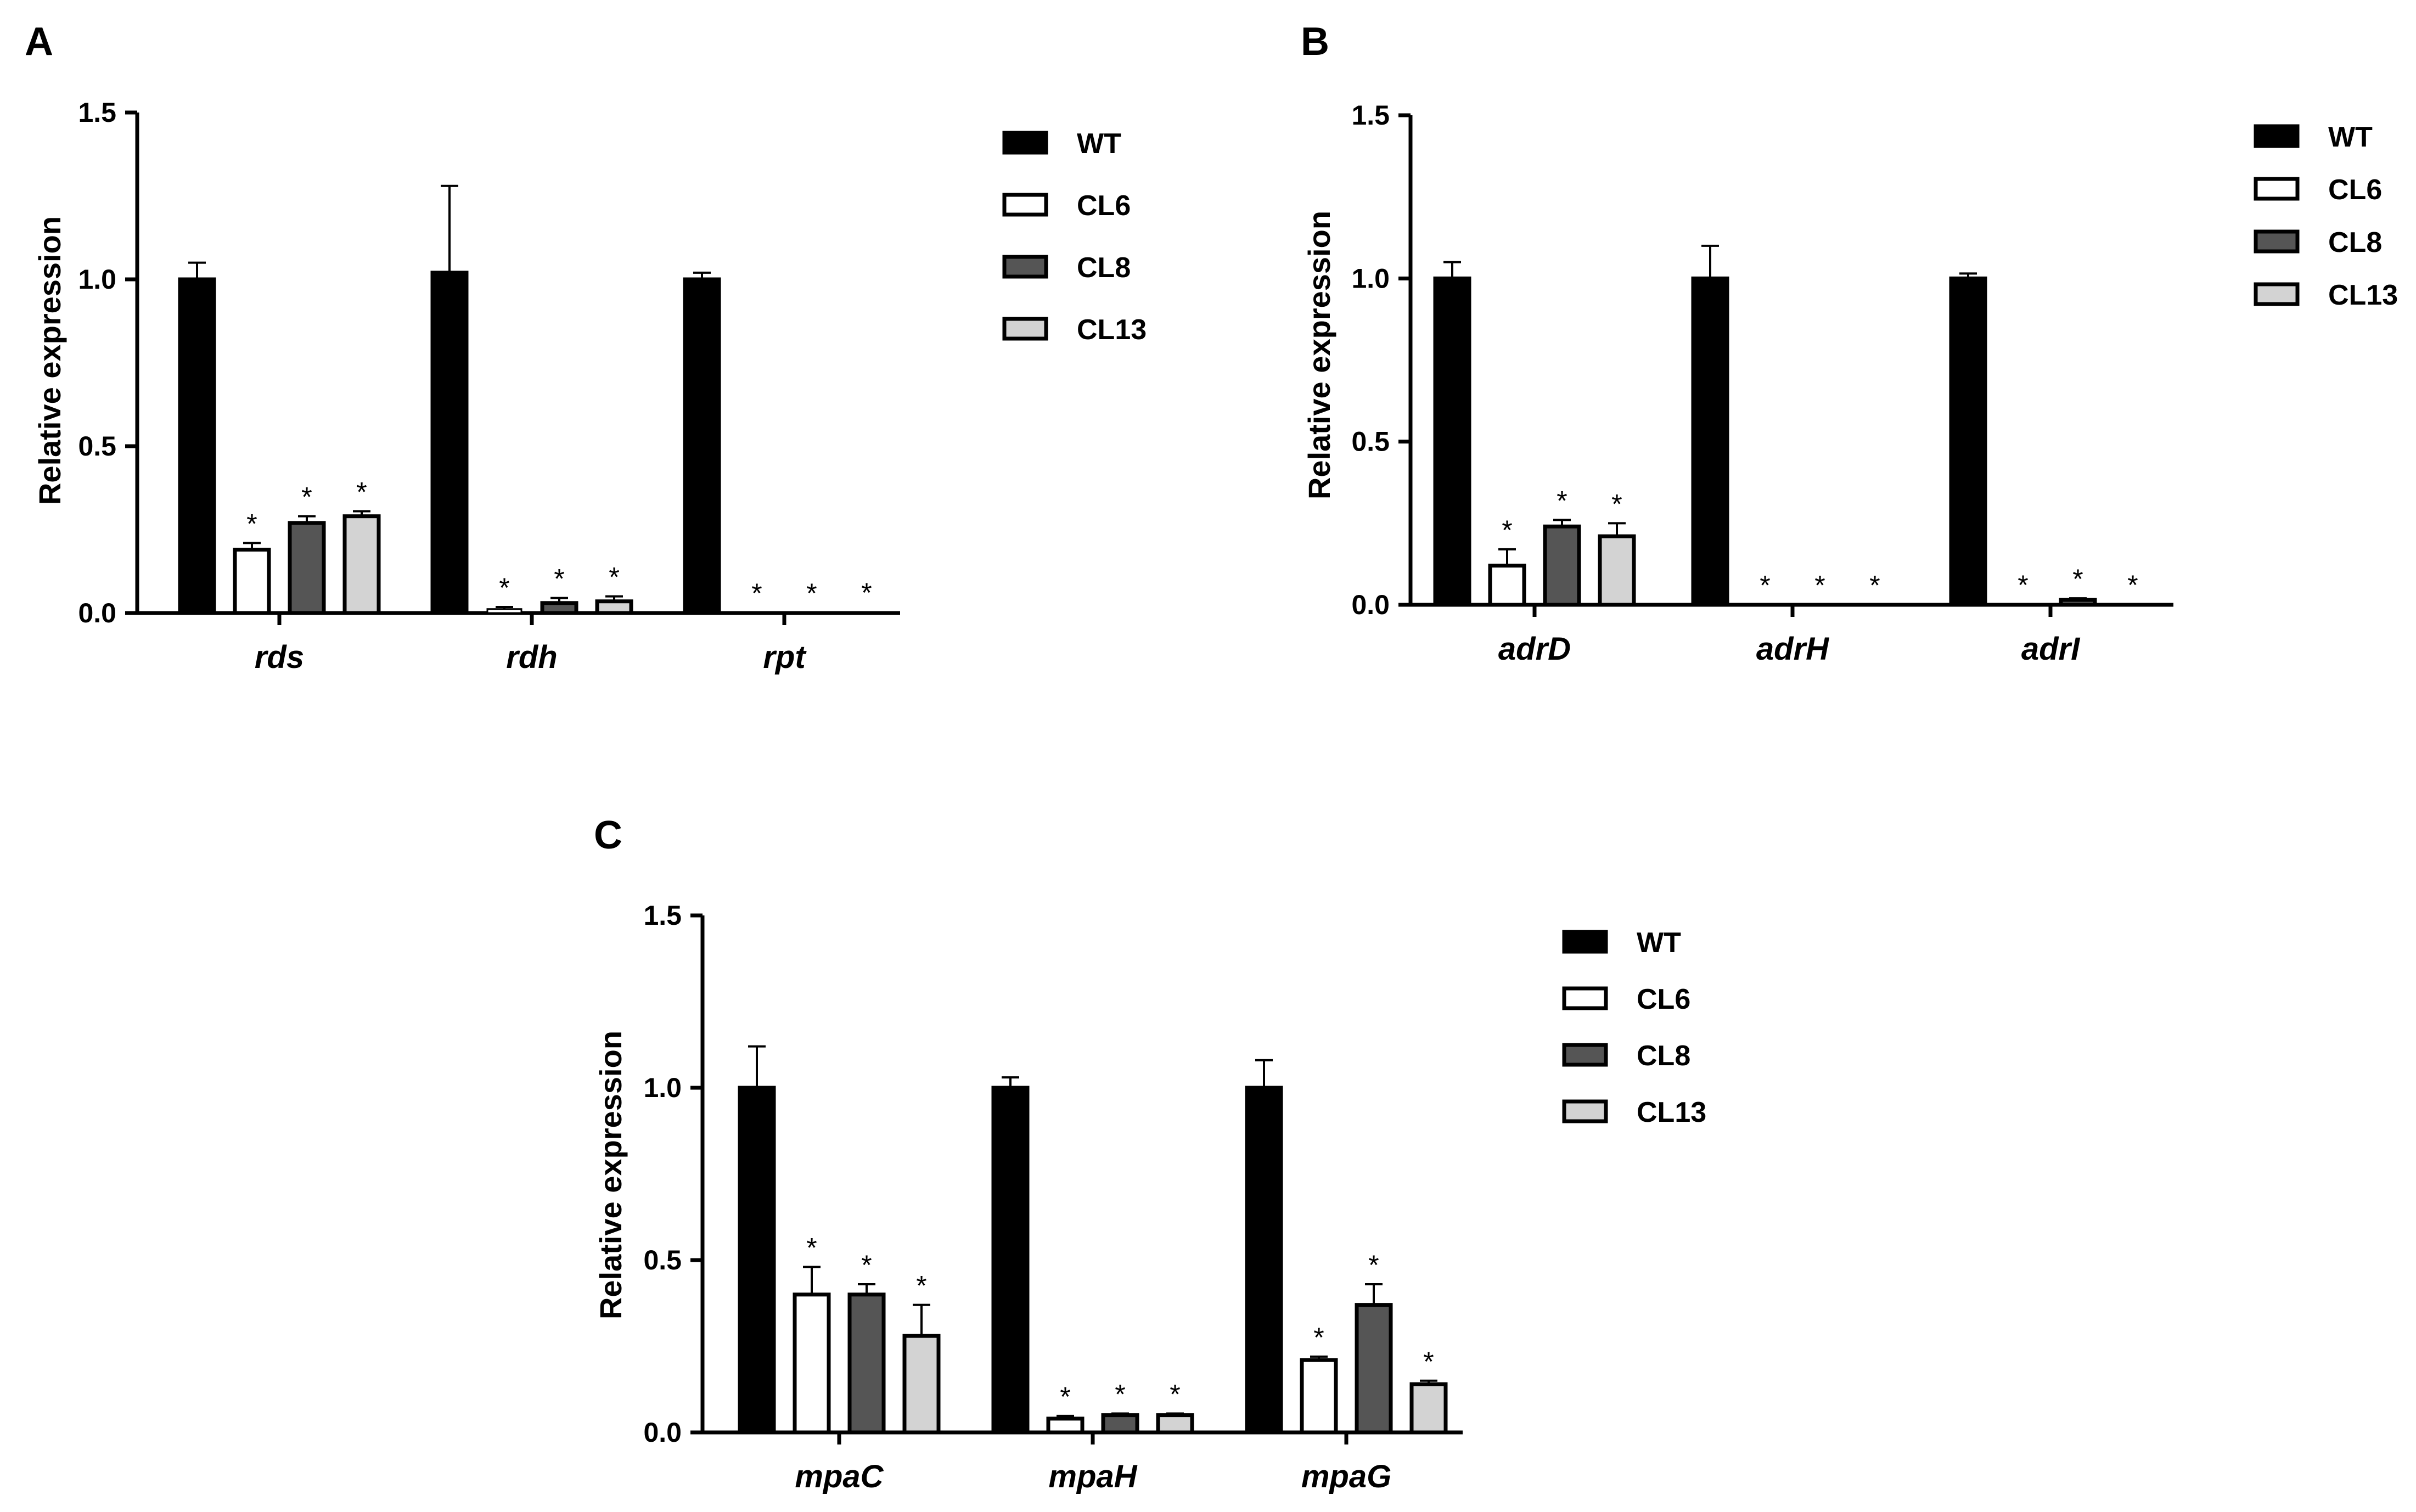 The width and height of the screenshot is (2416, 1512). Describe the element at coordinates (1792, 649) in the screenshot. I see `category-label: adrH` at that location.